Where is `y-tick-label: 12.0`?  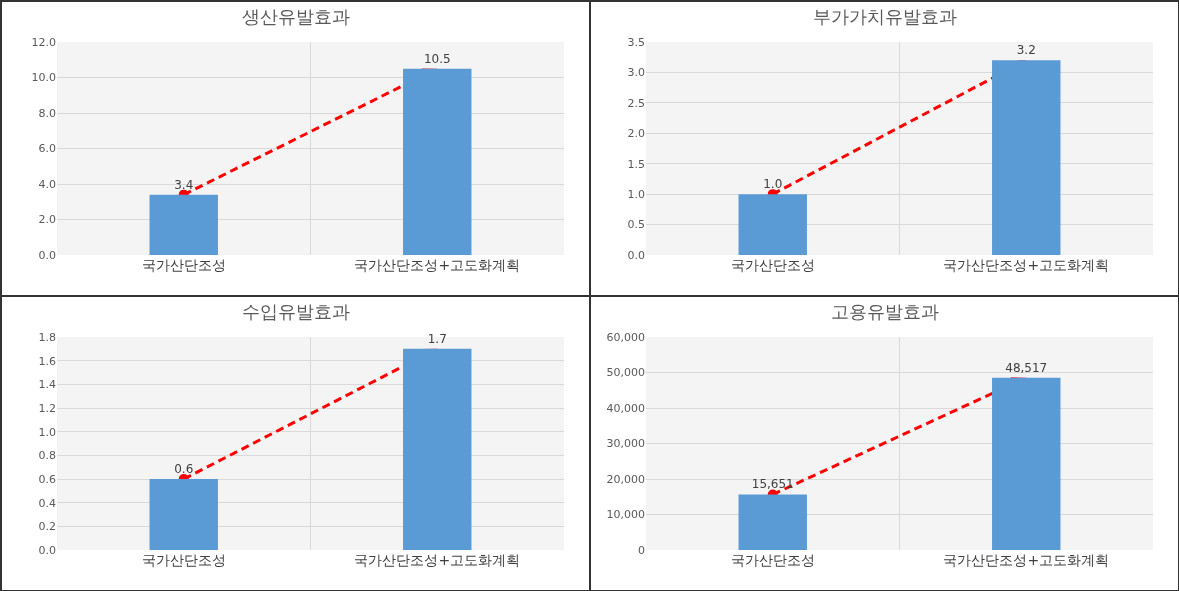
y-tick-label: 12.0 is located at coordinates (43, 42).